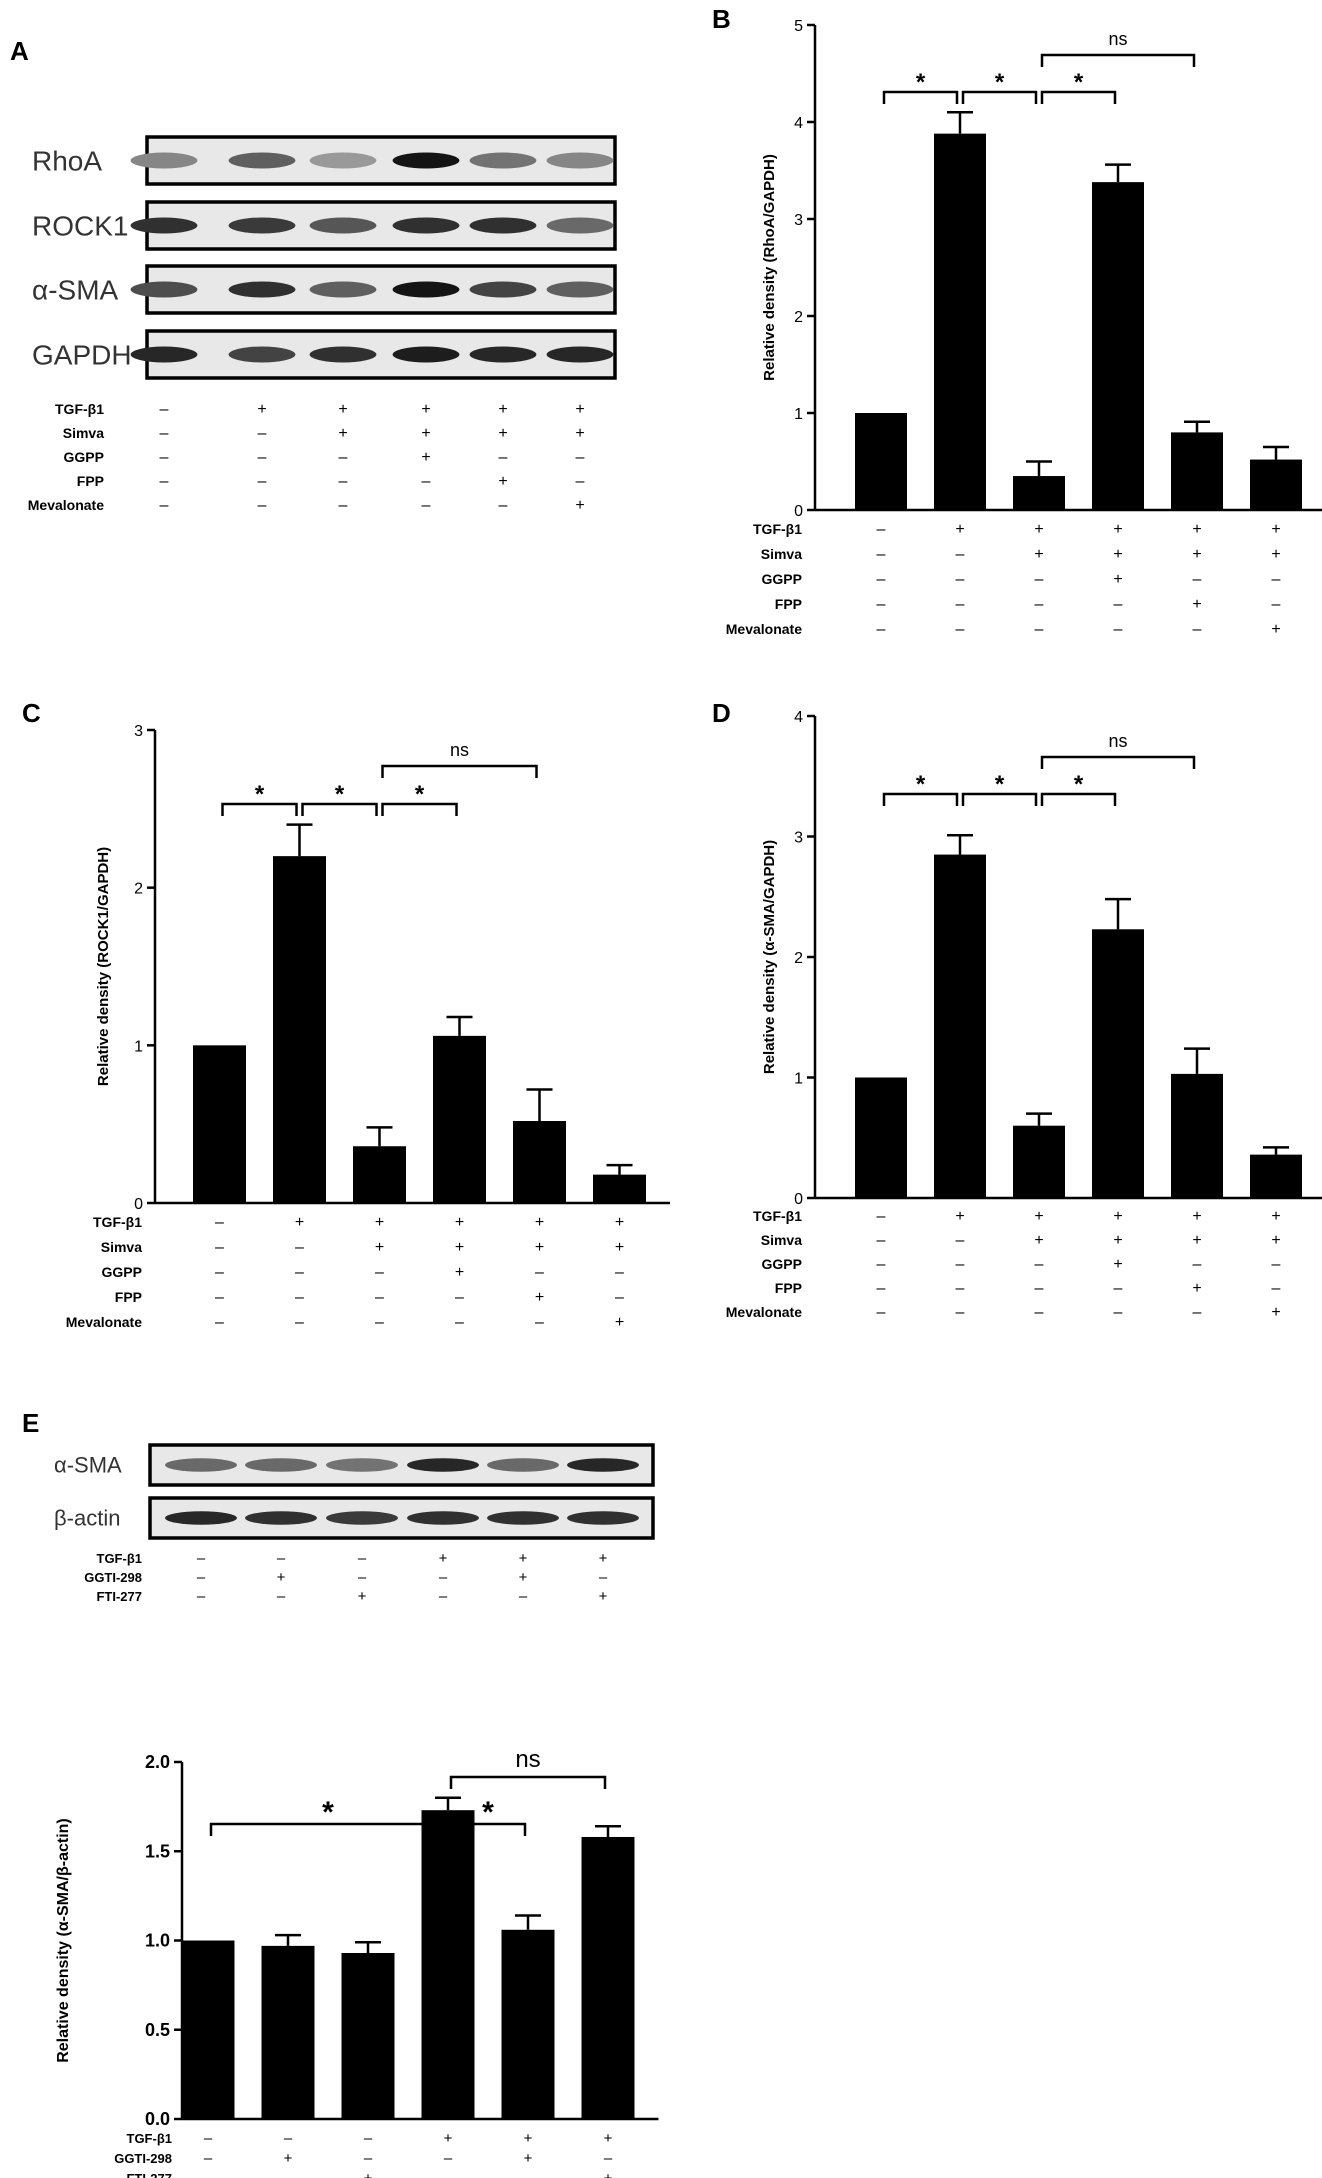 This screenshot has width=1322, height=2178. I want to click on chart-b-significance-bracket, so click(1118, 60).